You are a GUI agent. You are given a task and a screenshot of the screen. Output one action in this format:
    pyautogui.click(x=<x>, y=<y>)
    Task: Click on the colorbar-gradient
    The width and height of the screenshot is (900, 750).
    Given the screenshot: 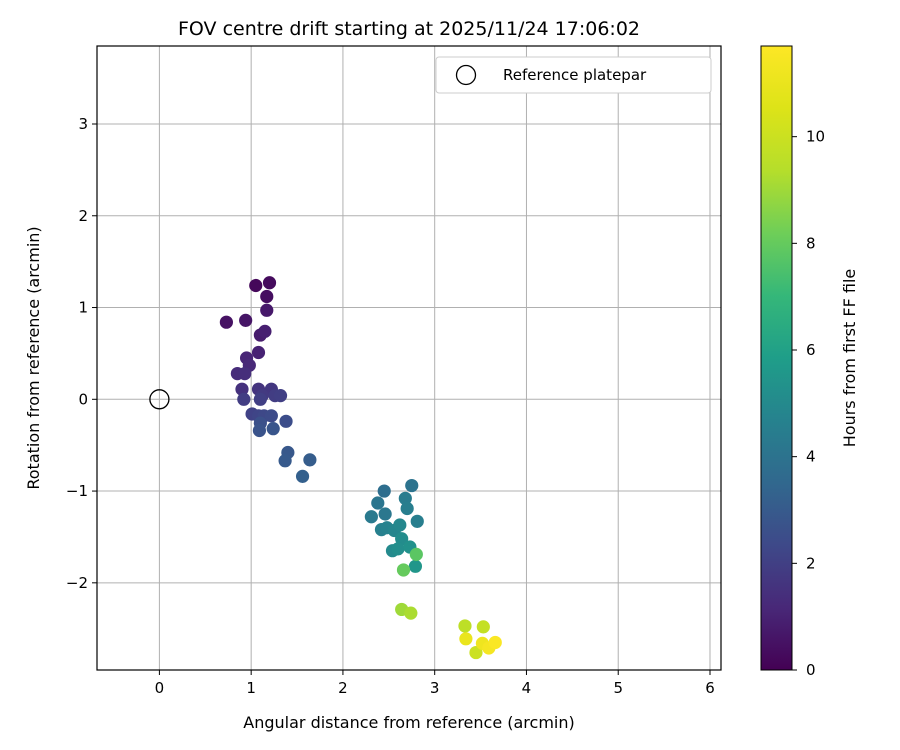 What is the action you would take?
    pyautogui.click(x=776, y=358)
    